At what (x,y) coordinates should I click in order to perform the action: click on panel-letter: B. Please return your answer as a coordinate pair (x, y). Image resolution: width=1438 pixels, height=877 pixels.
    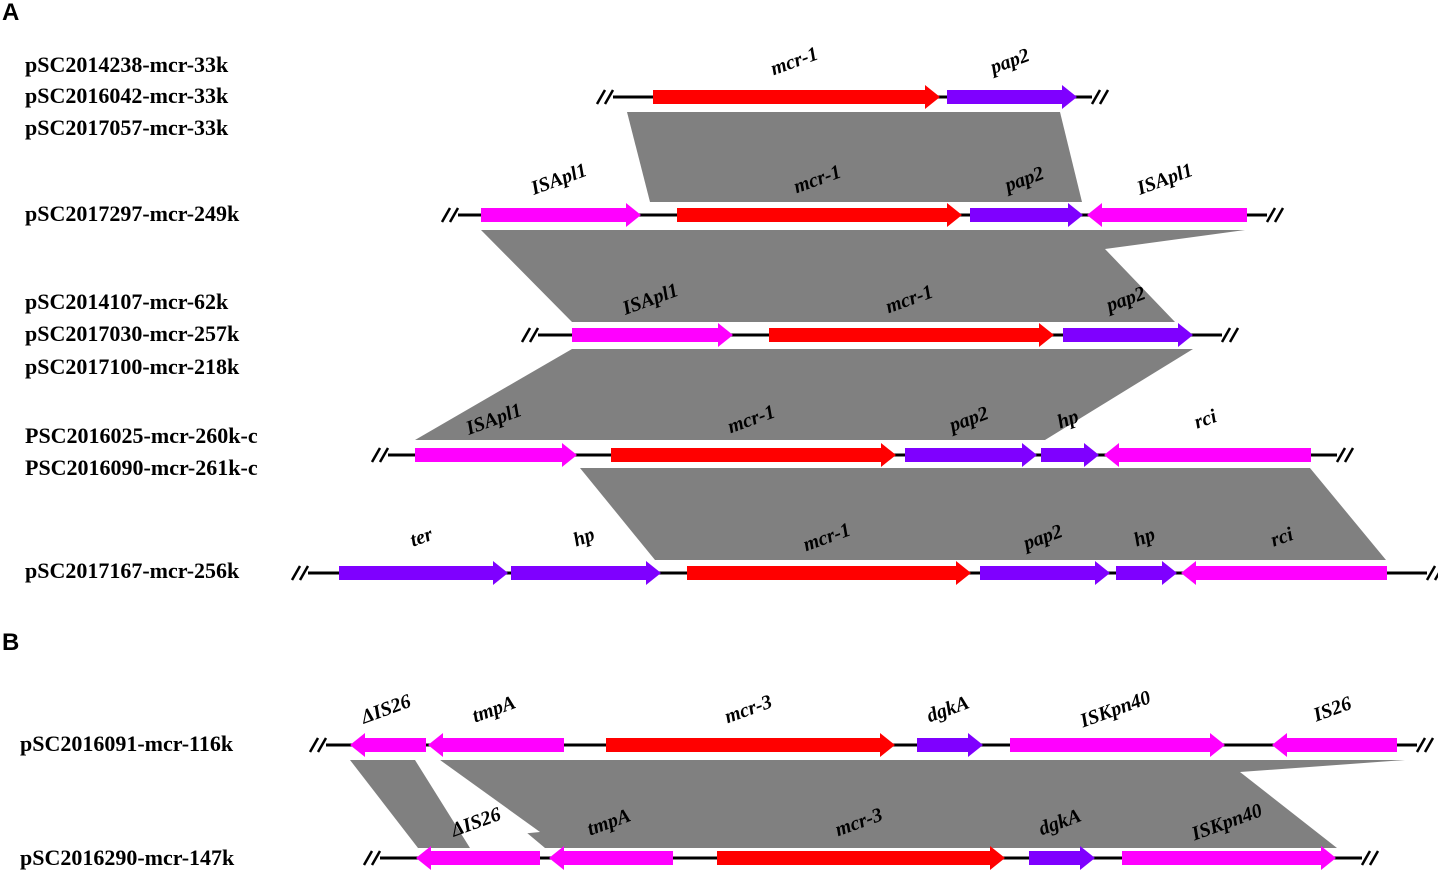
    Looking at the image, I should click on (10, 642).